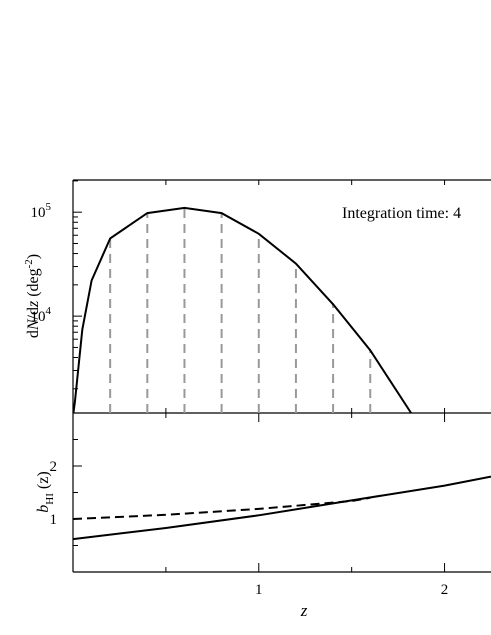 The image size is (491, 635). Describe the element at coordinates (45, 491) in the screenshot. I see `y-axis-label: bHI (z)` at that location.